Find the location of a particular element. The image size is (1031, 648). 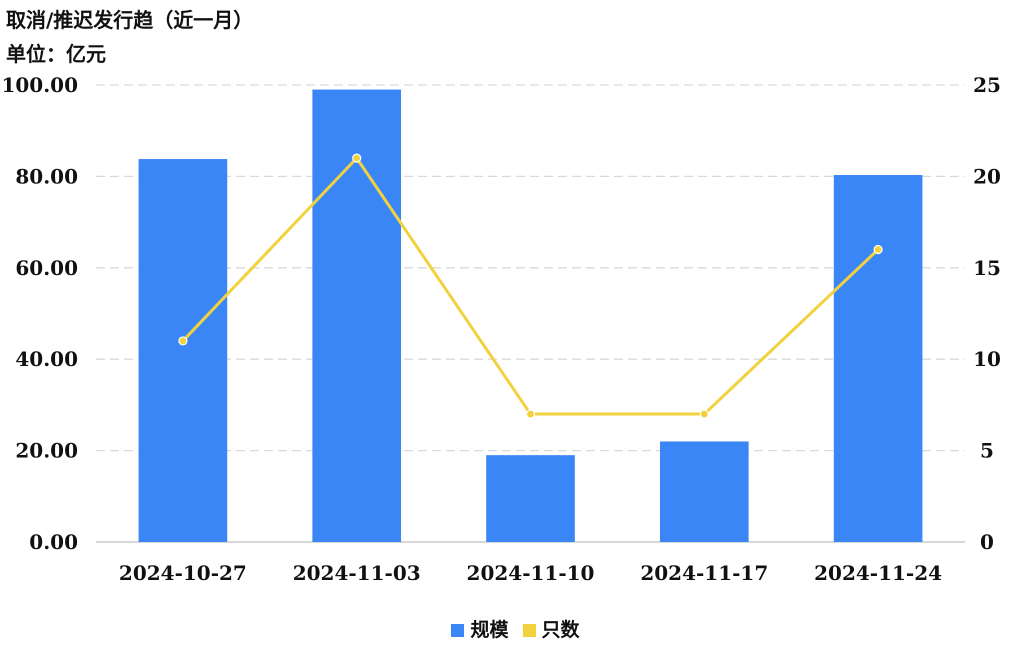

left-axis-tick-label: 0.00 is located at coordinates (53, 542).